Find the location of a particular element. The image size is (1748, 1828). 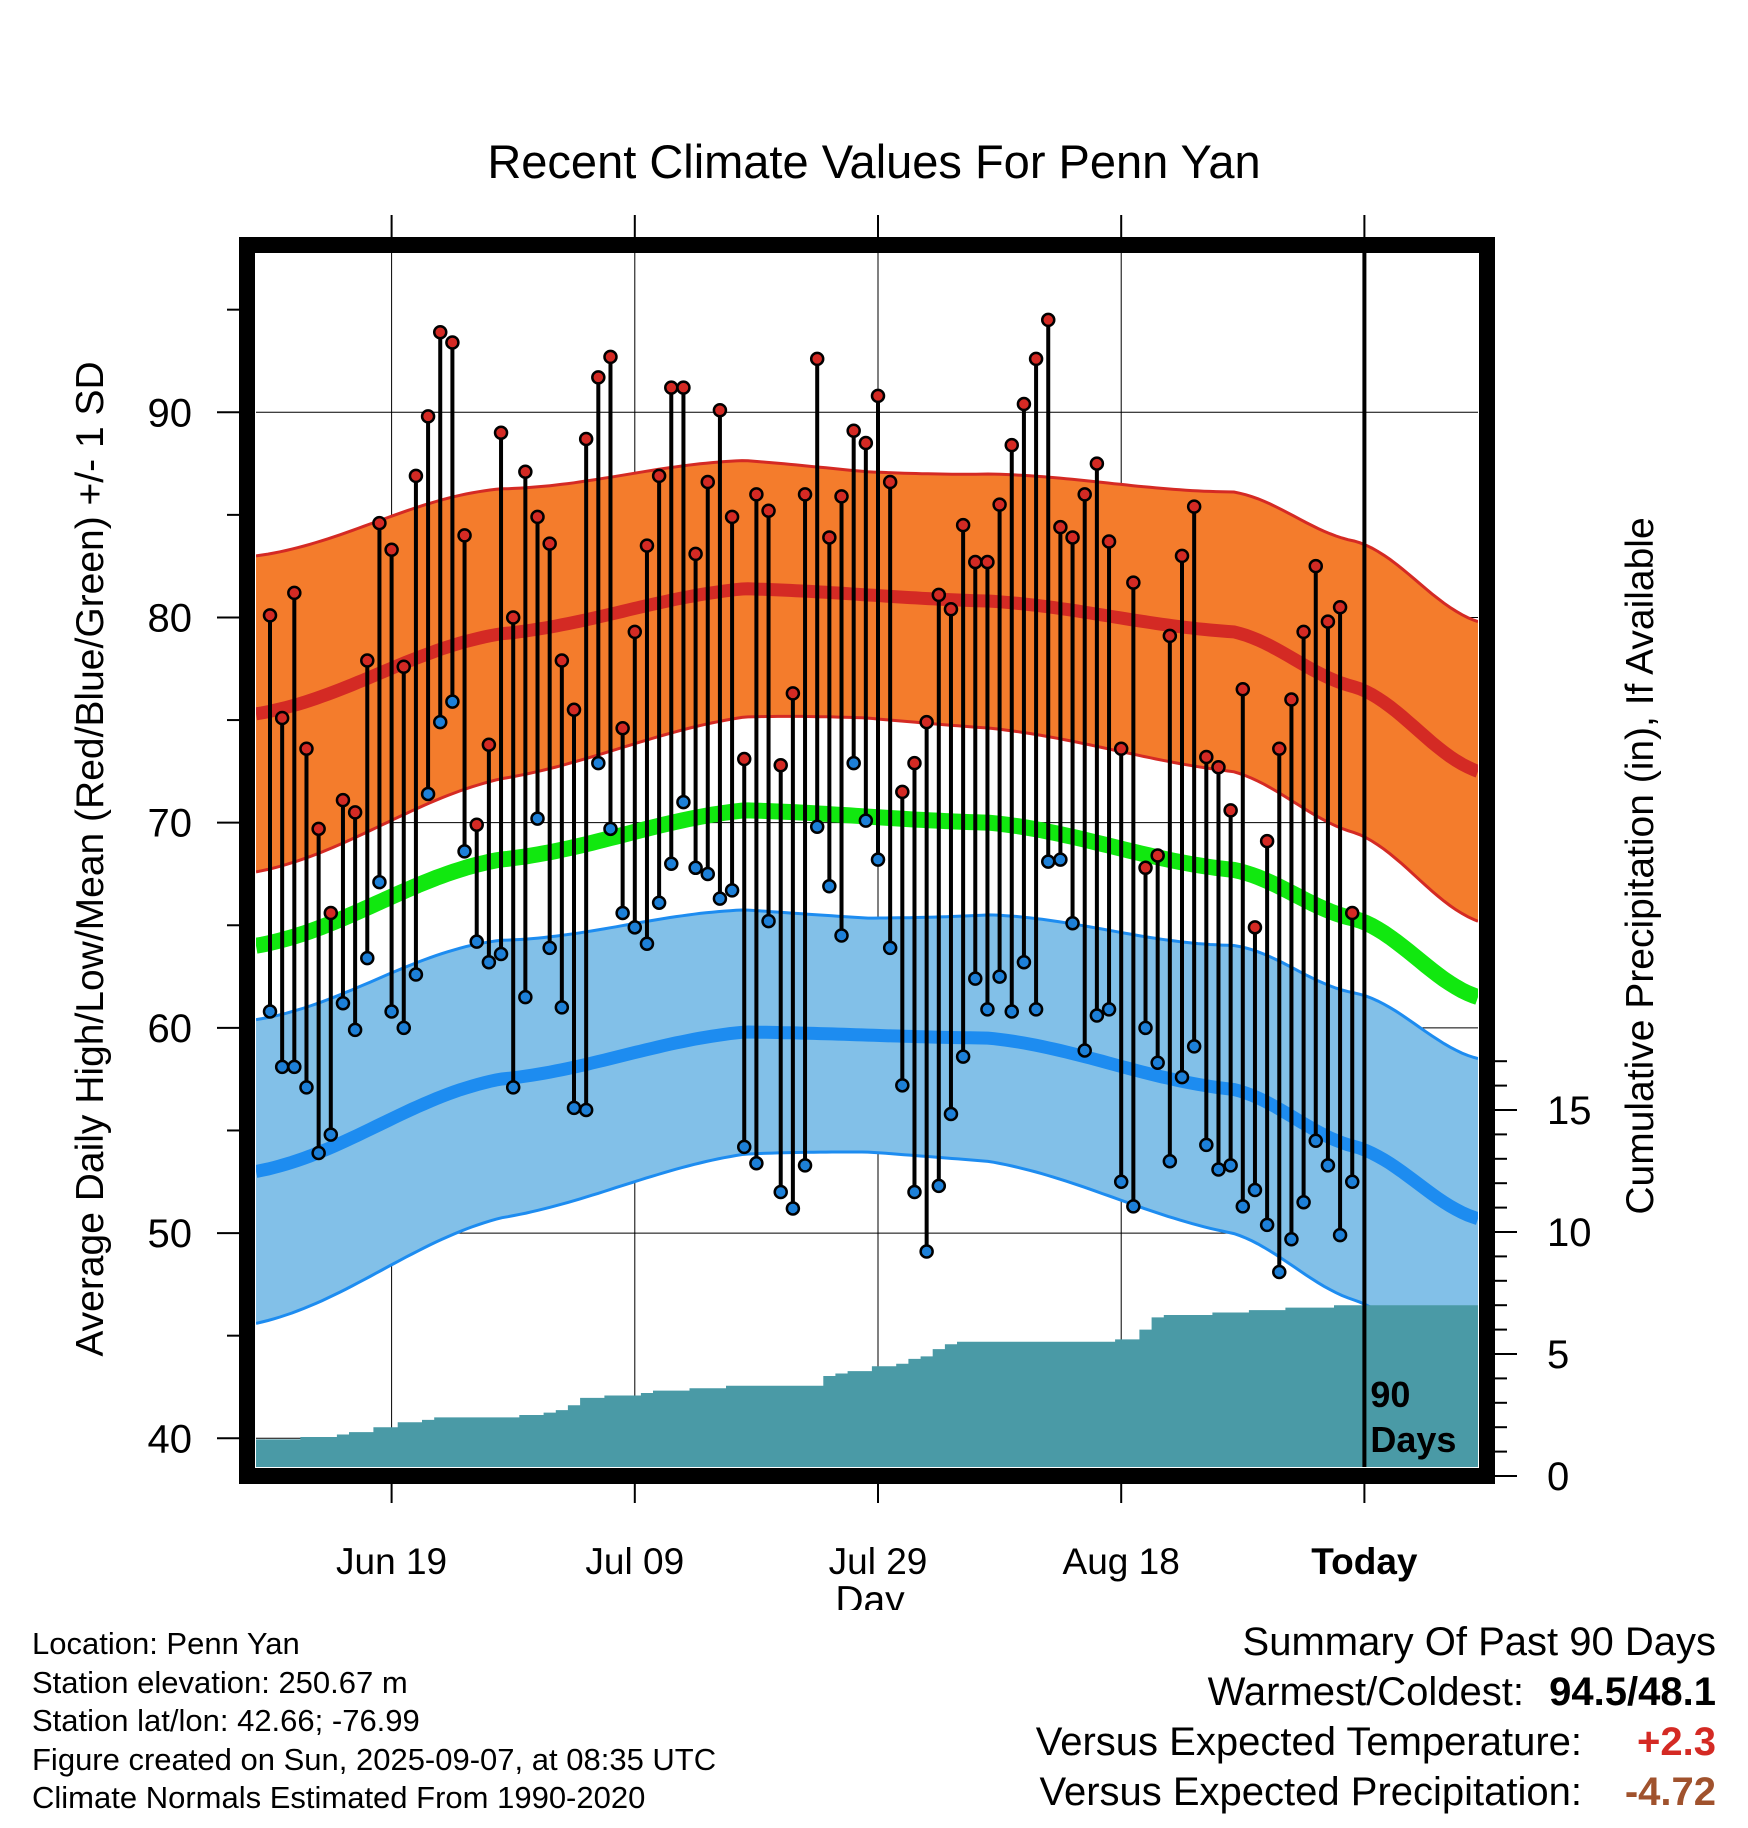

x-tick-label: Jul 29 is located at coordinates (878, 1561).